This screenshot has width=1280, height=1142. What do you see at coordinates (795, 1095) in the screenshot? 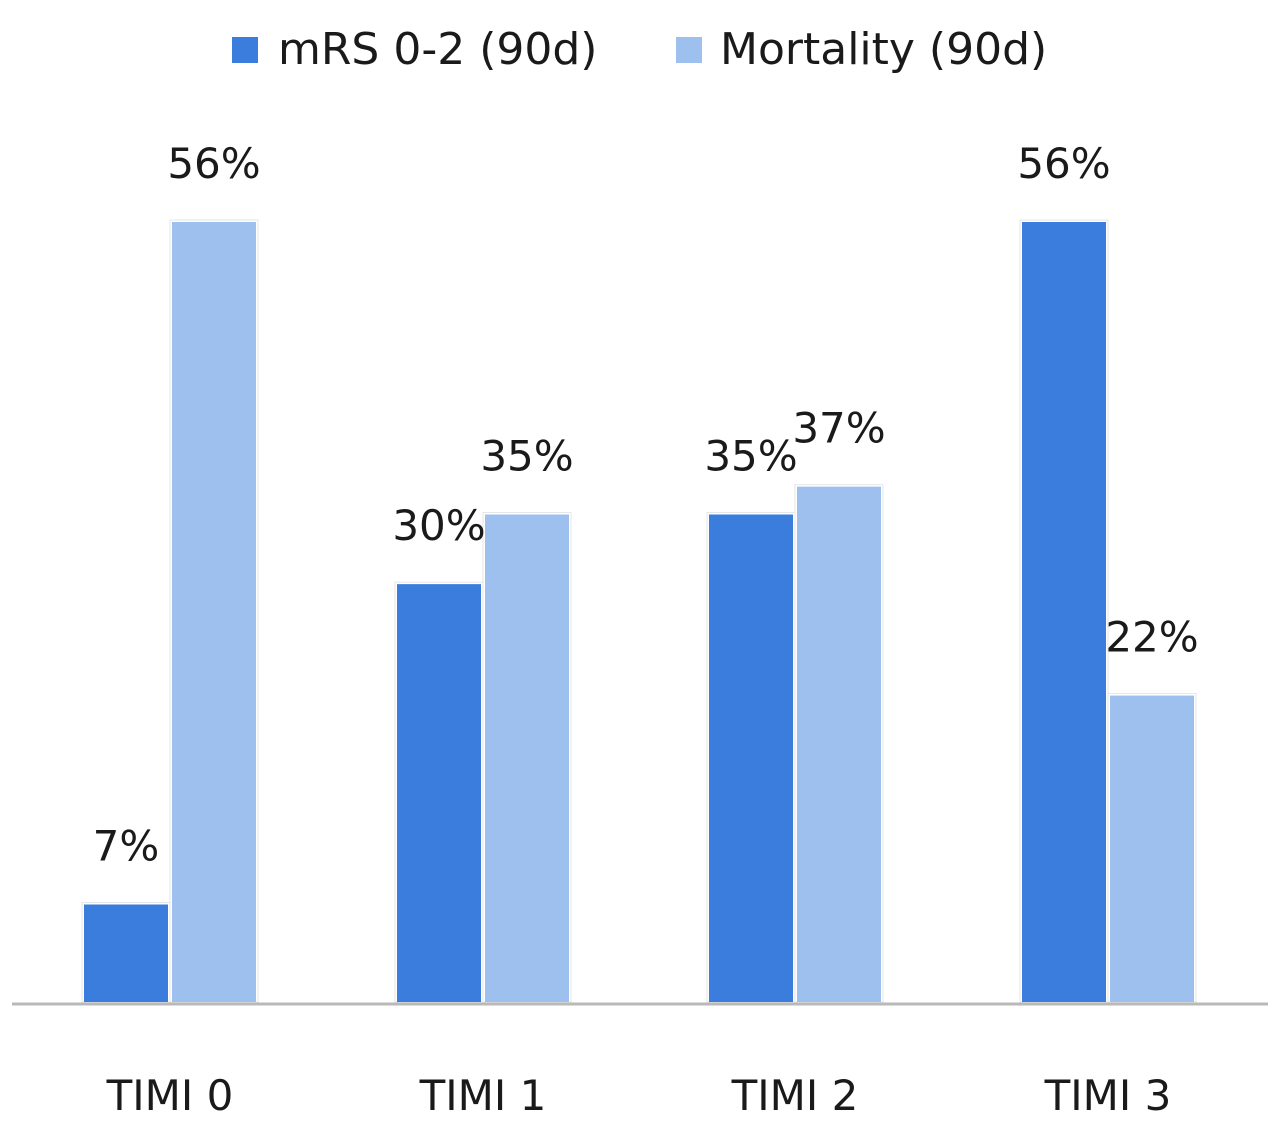
I see `x-tick-label-timi-2: TIMI 2` at bounding box center [795, 1095].